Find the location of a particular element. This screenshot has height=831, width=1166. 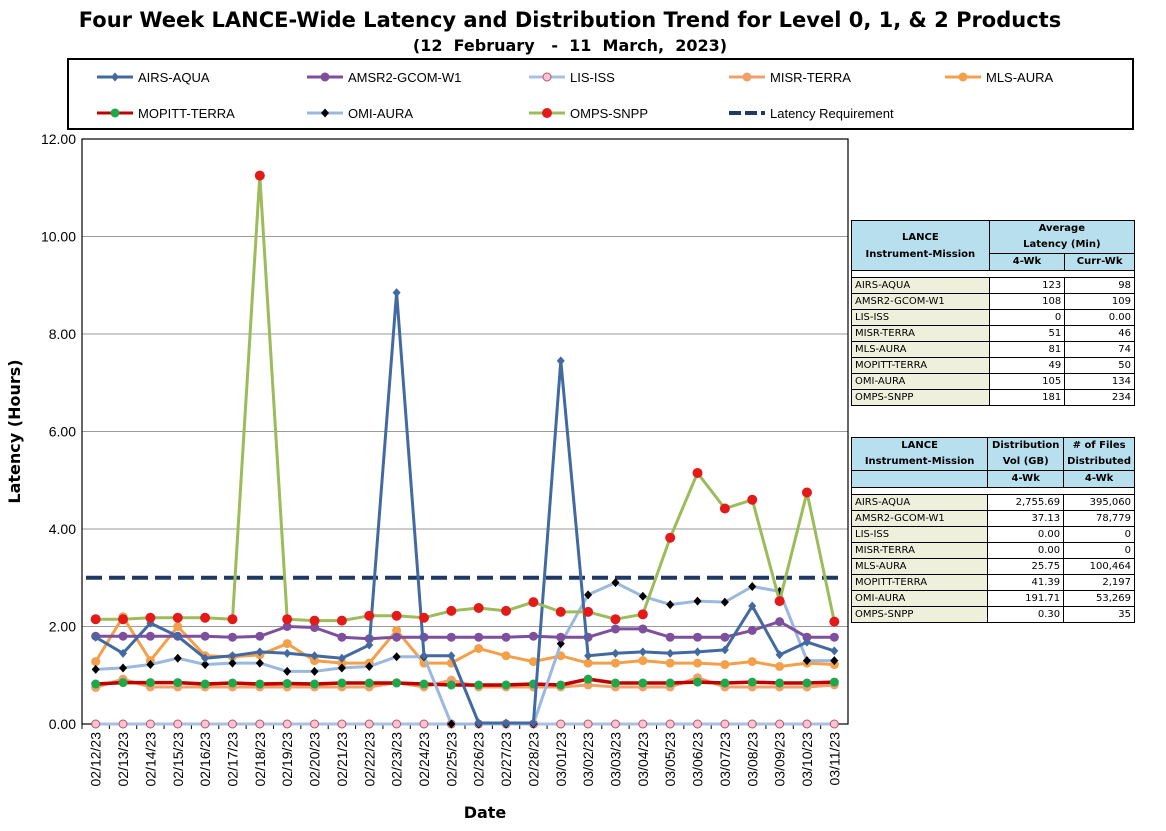

distribution-table-cell: 25.75 is located at coordinates (1026, 566).